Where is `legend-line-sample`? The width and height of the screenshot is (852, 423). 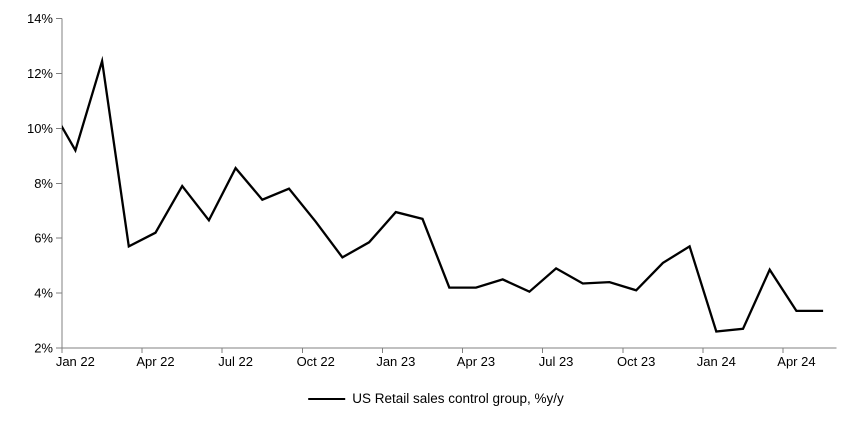 legend-line-sample is located at coordinates (327, 398).